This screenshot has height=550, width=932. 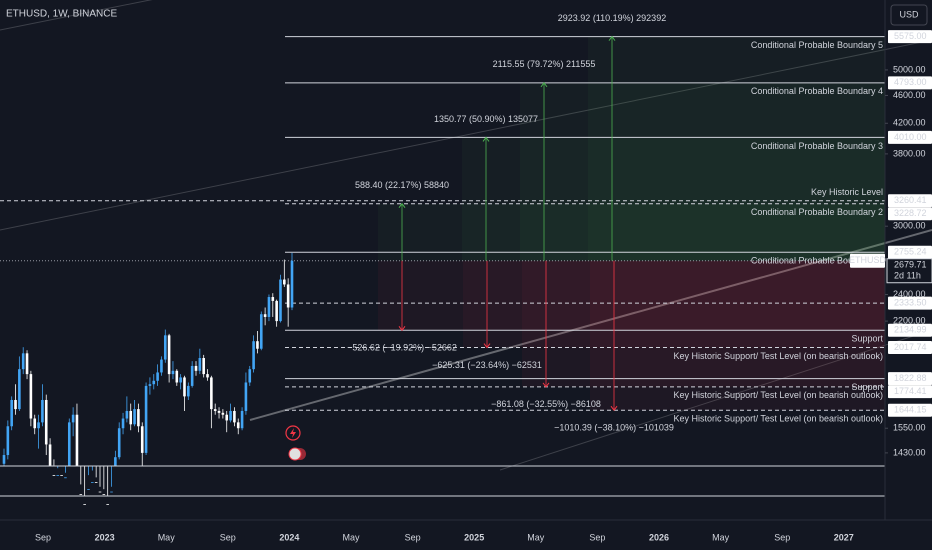 What do you see at coordinates (402, 185) in the screenshot?
I see `measure-label: 588.40 (22.17%) 58840` at bounding box center [402, 185].